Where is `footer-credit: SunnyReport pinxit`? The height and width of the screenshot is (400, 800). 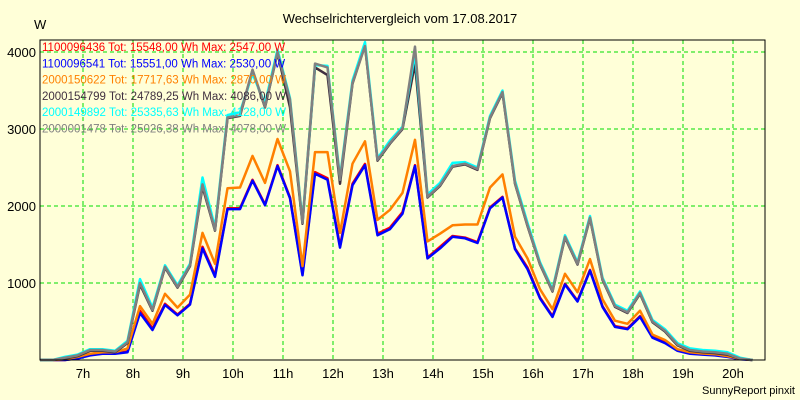 footer-credit: SunnyReport pinxit is located at coordinates (748, 391).